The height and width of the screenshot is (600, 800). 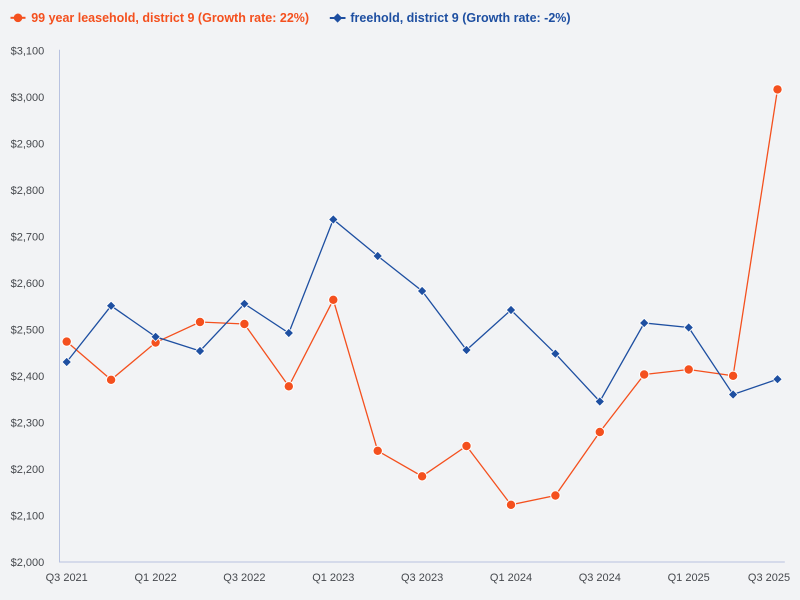 What do you see at coordinates (28, 563) in the screenshot?
I see `svg-text: $2,000` at bounding box center [28, 563].